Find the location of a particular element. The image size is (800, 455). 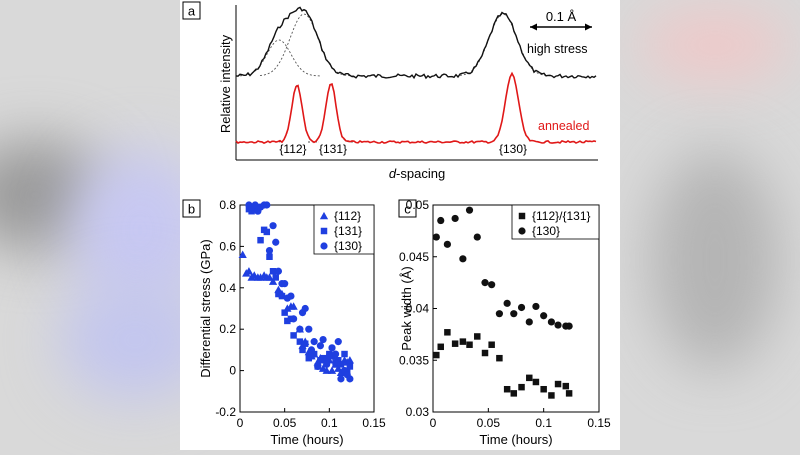

legend-marker-square is located at coordinates (324, 231).